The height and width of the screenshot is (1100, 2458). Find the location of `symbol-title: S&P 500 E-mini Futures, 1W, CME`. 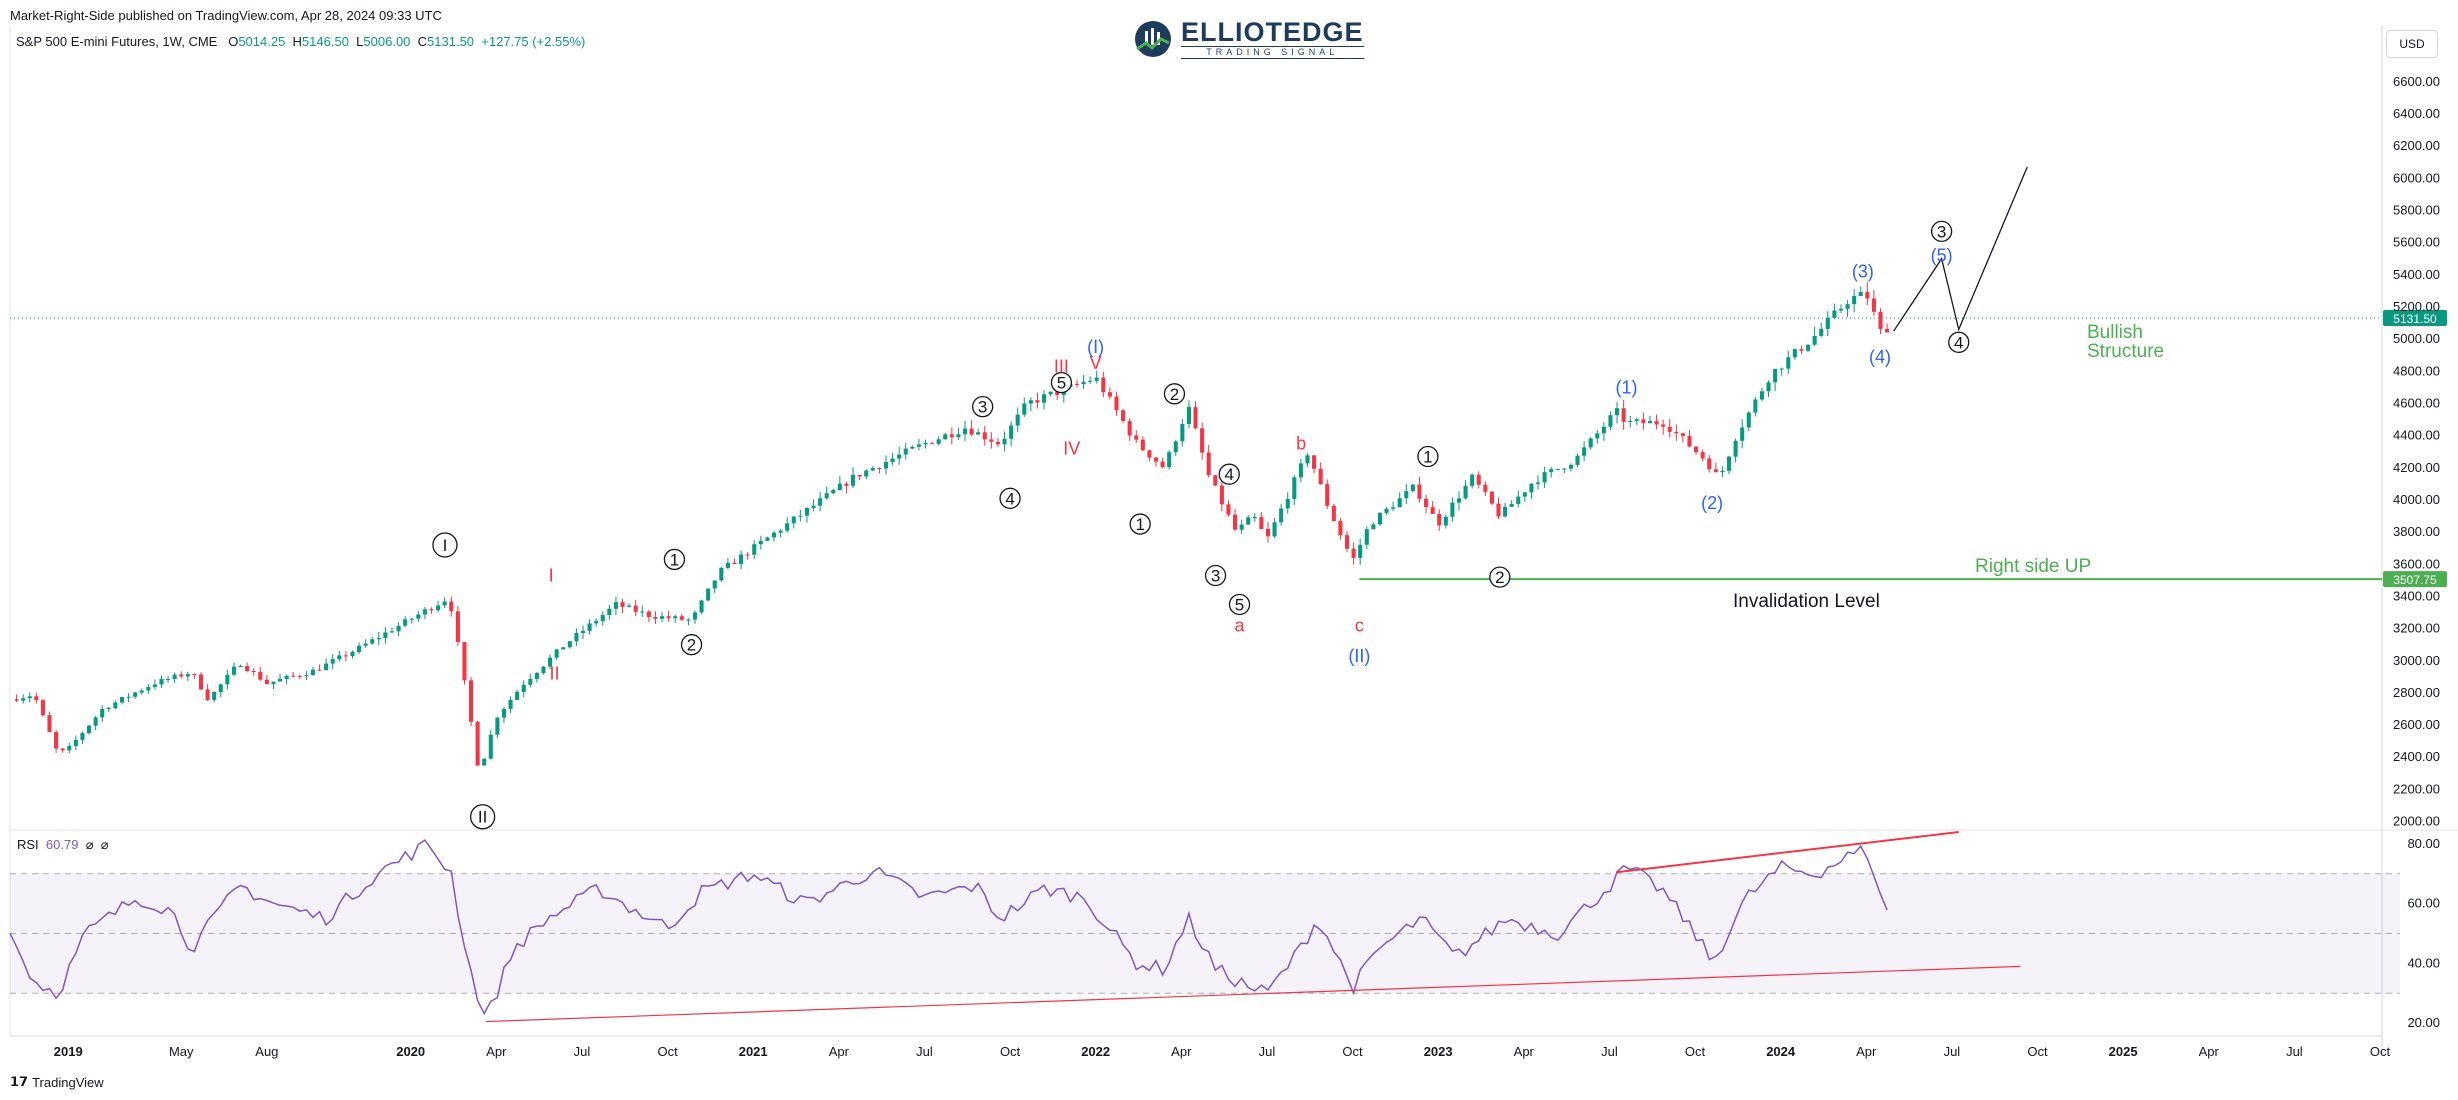

symbol-title: S&P 500 E-mini Futures, 1W, CME is located at coordinates (117, 41).